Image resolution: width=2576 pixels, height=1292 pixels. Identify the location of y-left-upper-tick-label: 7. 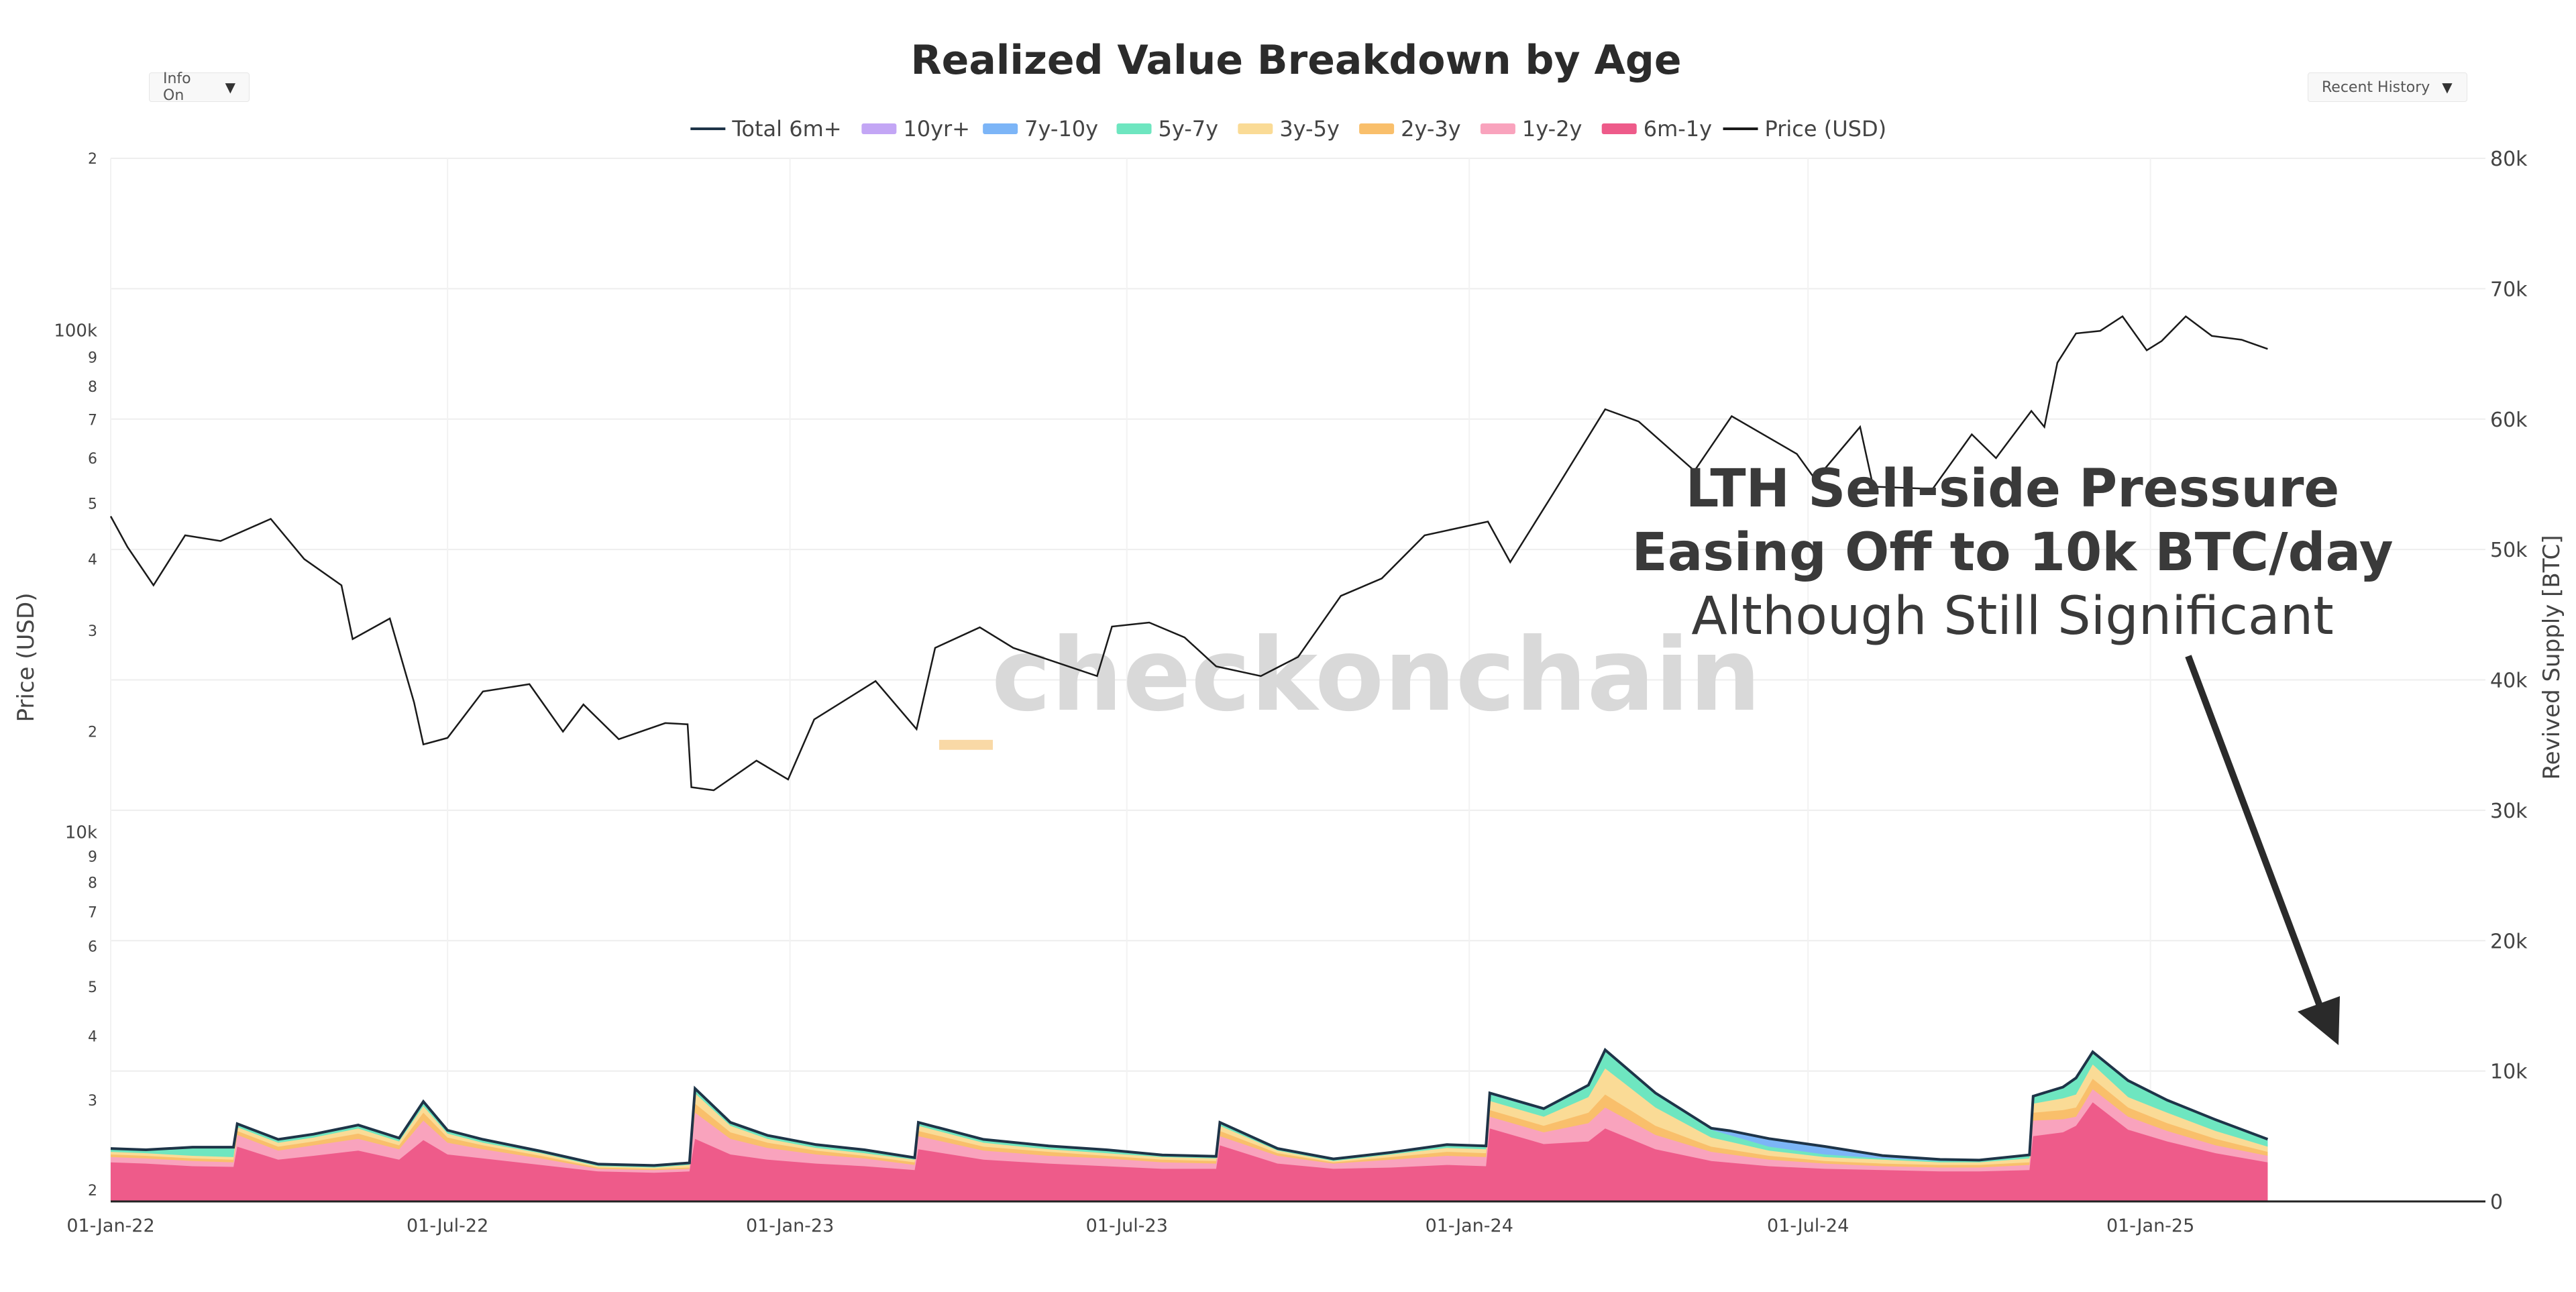
(92, 421).